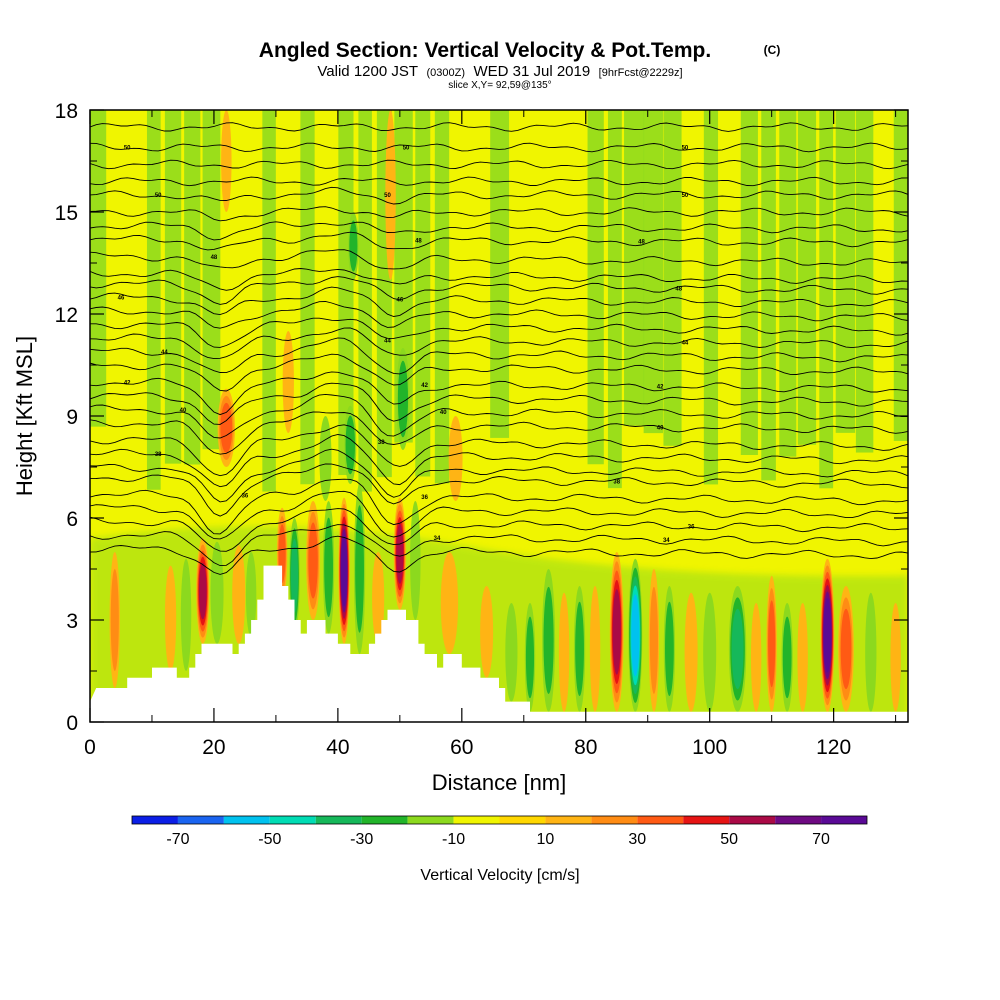 The width and height of the screenshot is (1000, 1000). What do you see at coordinates (381, 443) in the screenshot?
I see `theta-label: 38` at bounding box center [381, 443].